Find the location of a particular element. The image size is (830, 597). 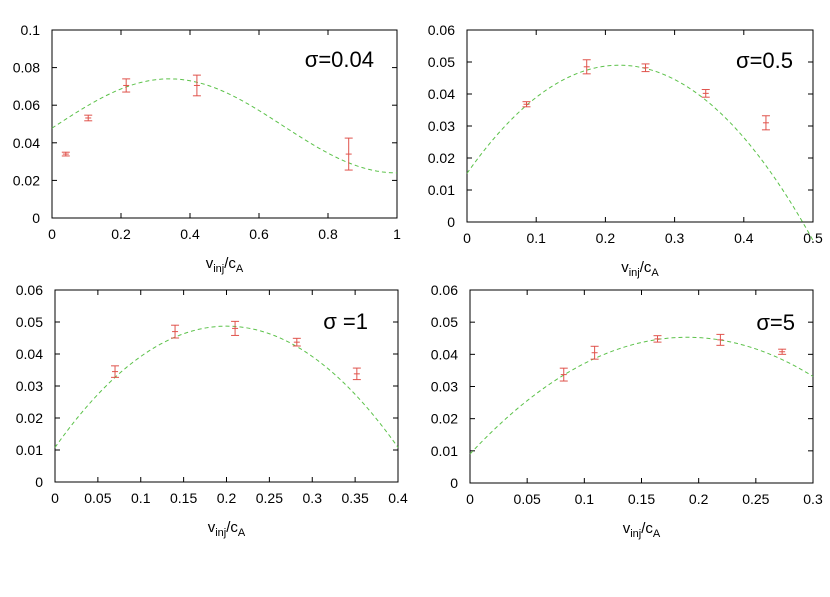

sigma-annotation: σ =1 is located at coordinates (345, 321).